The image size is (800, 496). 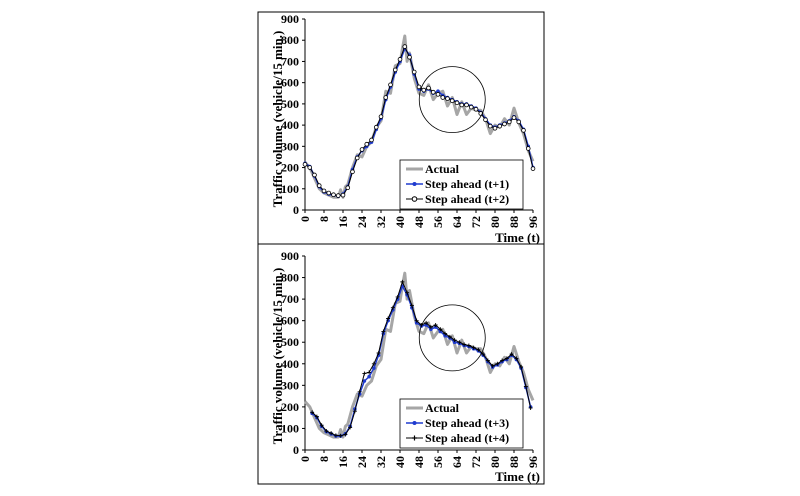 I want to click on x-tick-label: 32, so click(x=381, y=222).